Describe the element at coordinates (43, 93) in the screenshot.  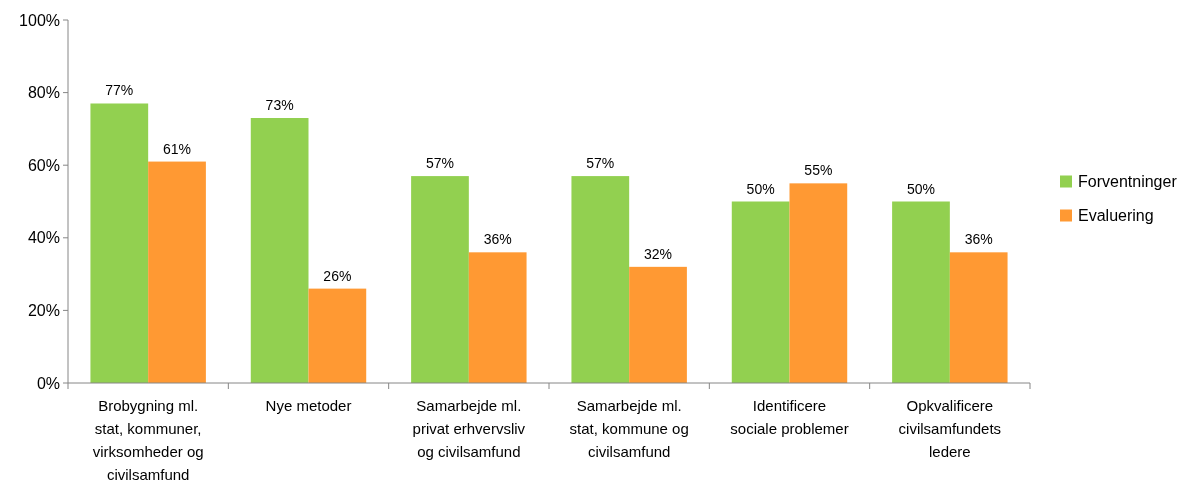
I see `y-tick-label: 80%` at that location.